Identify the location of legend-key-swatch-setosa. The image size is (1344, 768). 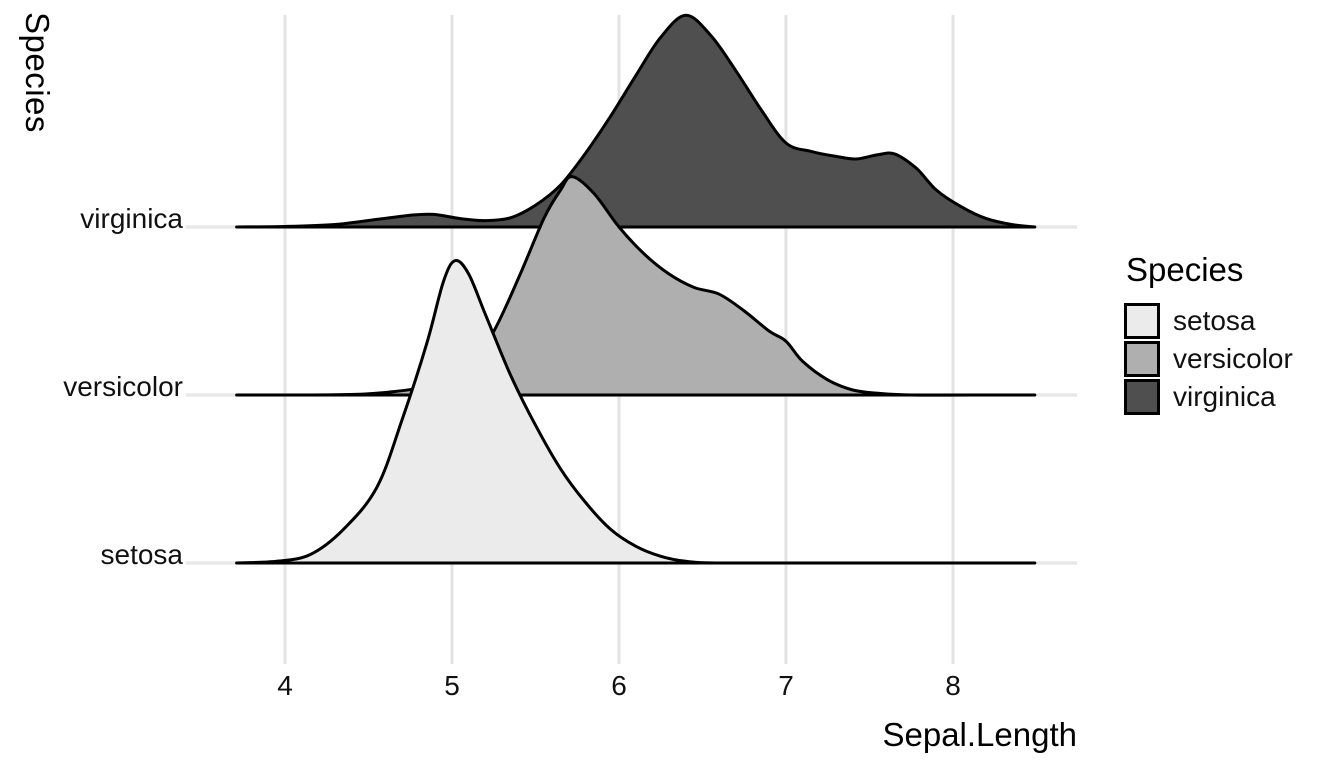
(1142, 321).